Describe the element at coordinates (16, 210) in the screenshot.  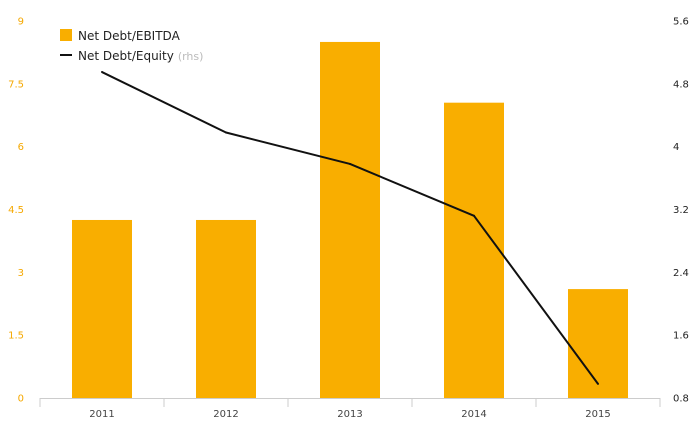
I see `y-left-tick-label: 4.5` at that location.